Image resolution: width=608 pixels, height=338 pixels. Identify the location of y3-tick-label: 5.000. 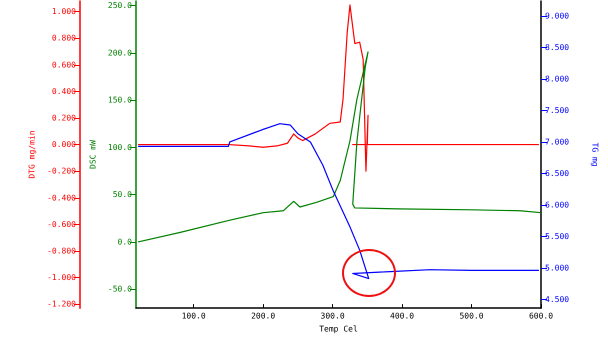
(557, 267).